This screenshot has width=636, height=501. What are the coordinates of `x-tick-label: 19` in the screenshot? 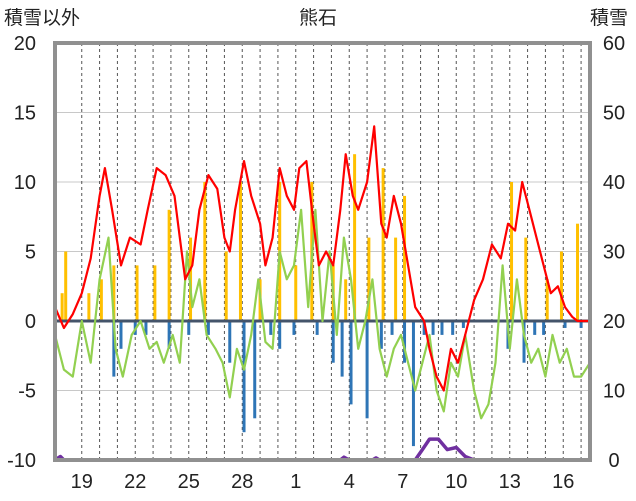 It's located at (82, 482).